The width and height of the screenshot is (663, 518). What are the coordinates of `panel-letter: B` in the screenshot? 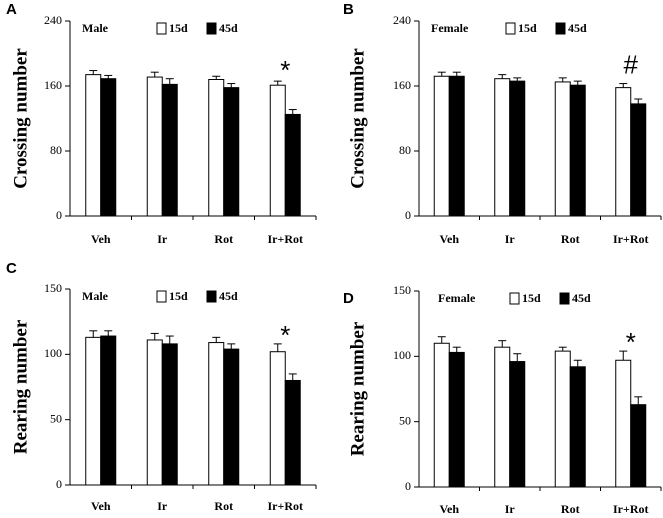 It's located at (348, 9).